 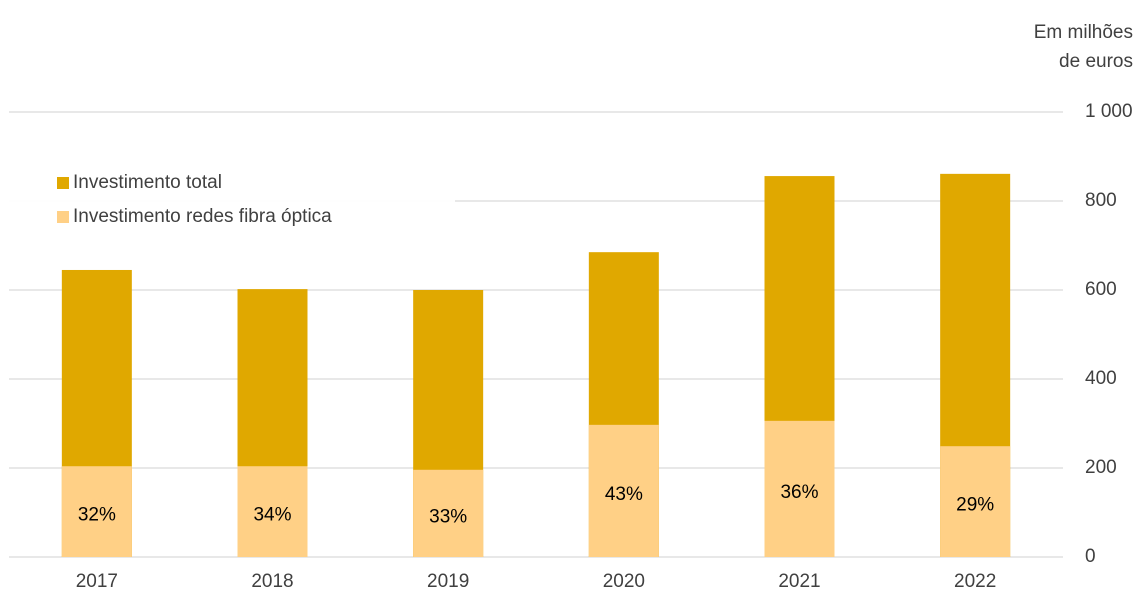 What do you see at coordinates (1101, 289) in the screenshot?
I see `y-tick-label: 600` at bounding box center [1101, 289].